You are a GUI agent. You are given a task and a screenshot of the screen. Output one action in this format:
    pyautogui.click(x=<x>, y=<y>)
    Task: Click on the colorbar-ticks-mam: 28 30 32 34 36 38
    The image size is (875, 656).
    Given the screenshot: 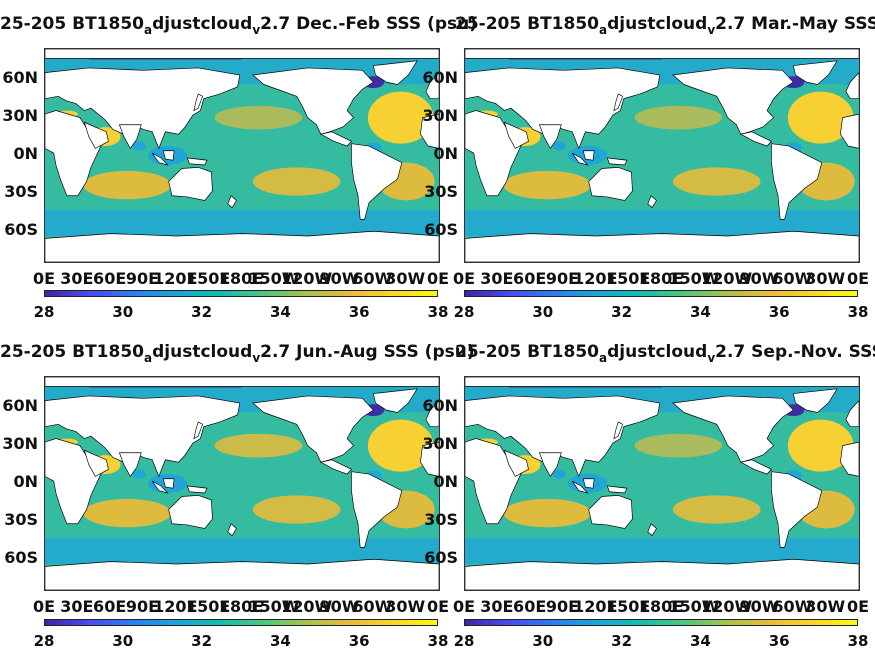 What is the action you would take?
    pyautogui.click(x=661, y=312)
    